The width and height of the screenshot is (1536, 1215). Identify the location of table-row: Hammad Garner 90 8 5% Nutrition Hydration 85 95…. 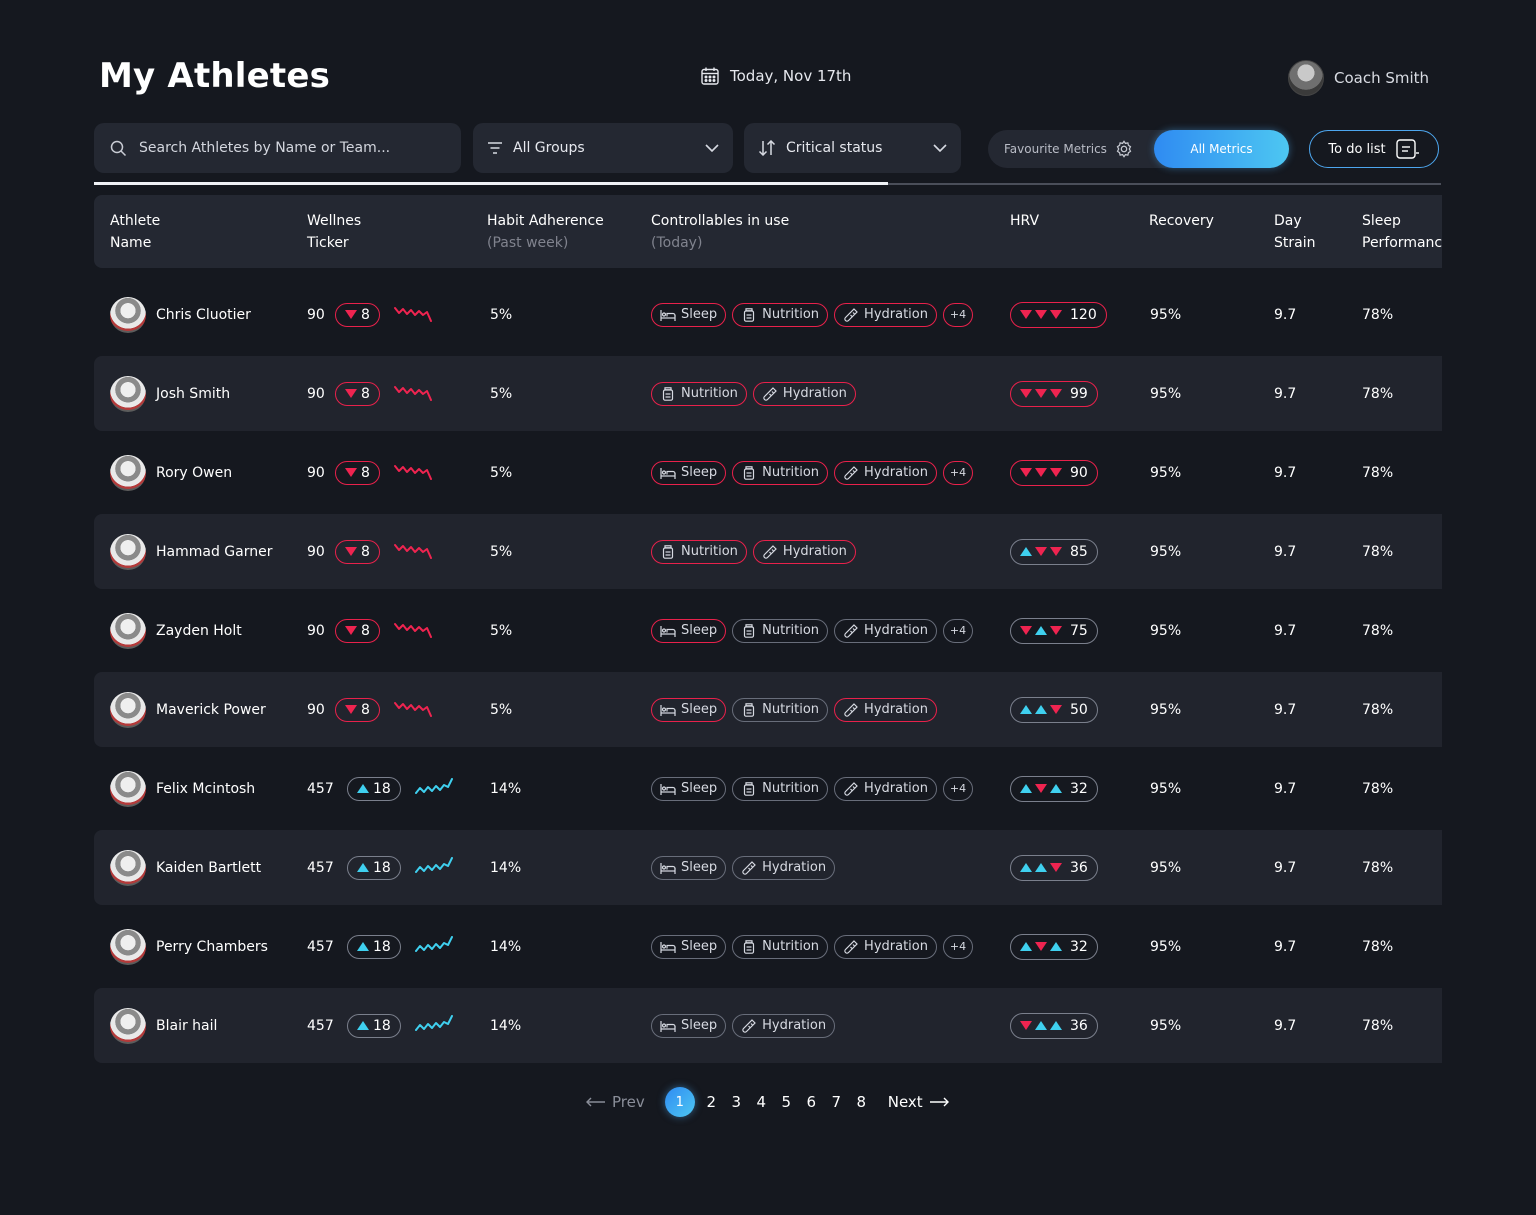
(768, 551).